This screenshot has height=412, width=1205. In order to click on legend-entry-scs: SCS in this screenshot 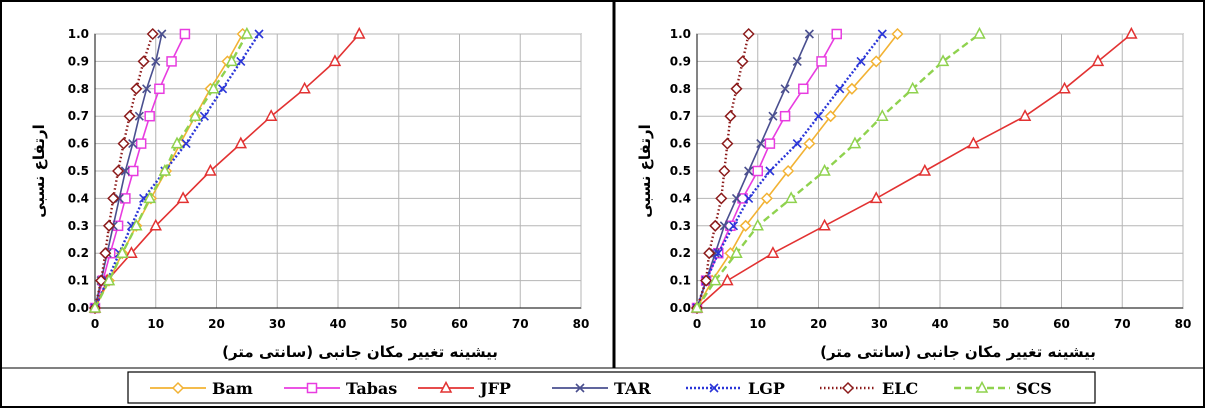, I will do `click(1003, 388)`.